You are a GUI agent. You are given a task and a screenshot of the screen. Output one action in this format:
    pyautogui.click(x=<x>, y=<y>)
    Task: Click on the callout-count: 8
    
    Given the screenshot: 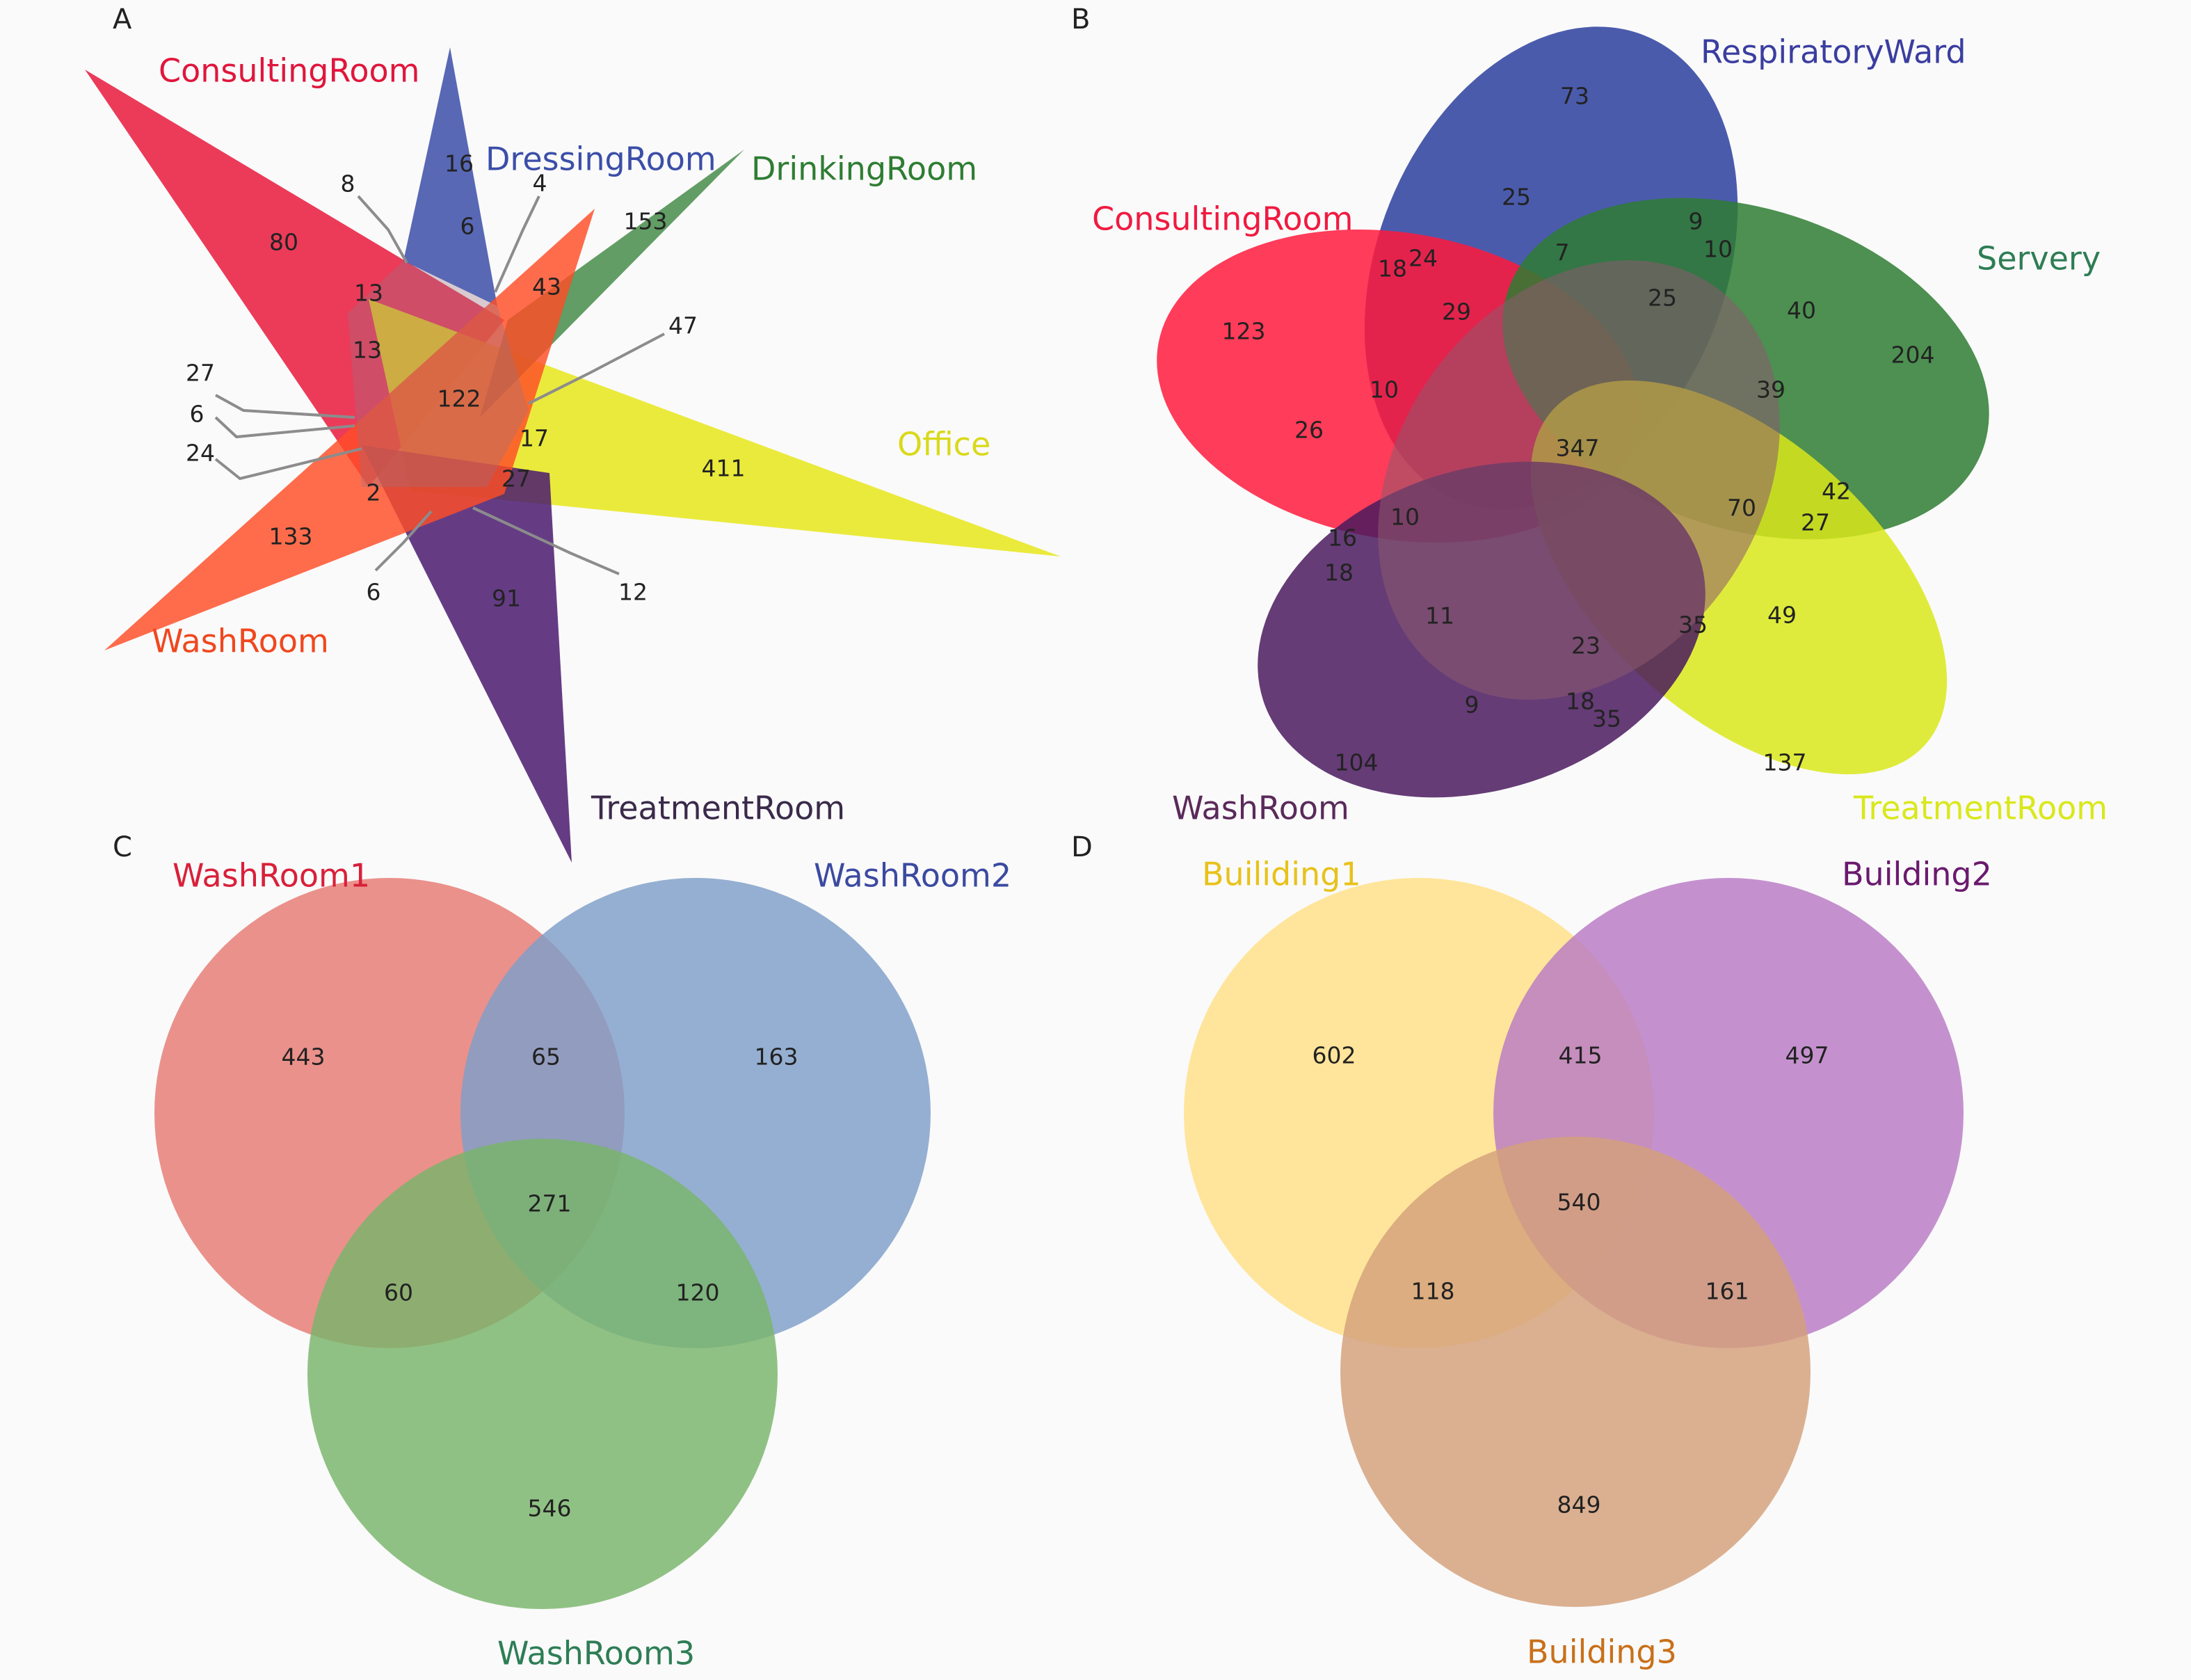 What is the action you would take?
    pyautogui.click(x=348, y=184)
    